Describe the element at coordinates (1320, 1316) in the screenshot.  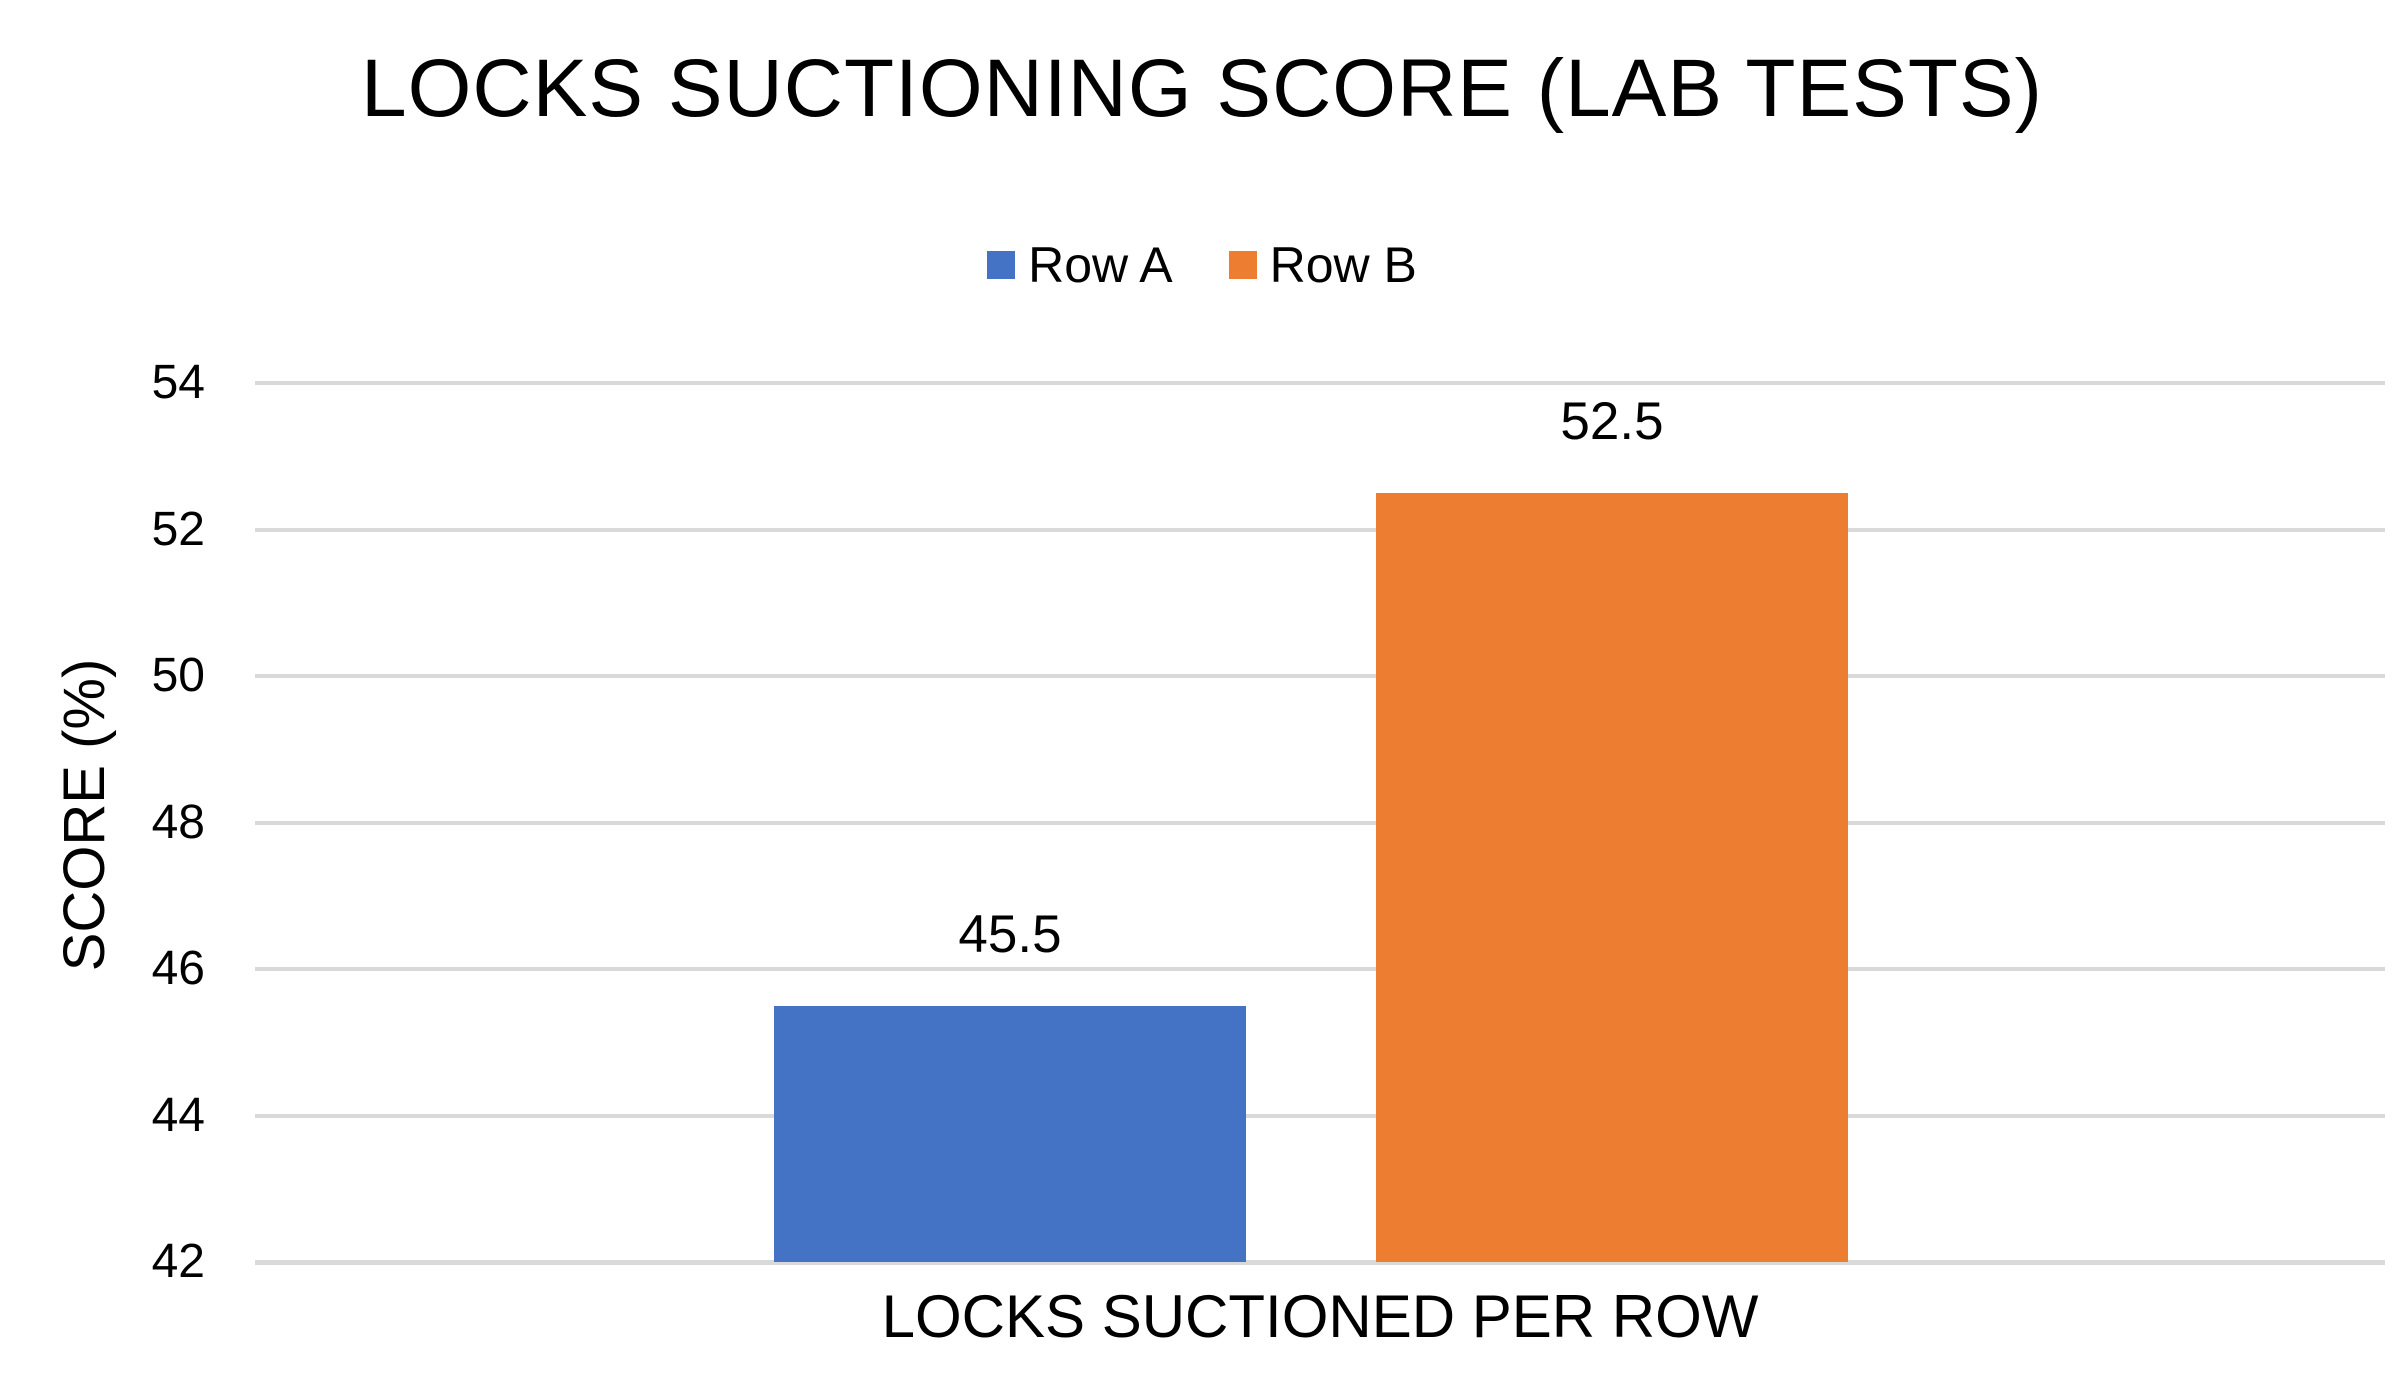
I see `x-axis-category-label: LOCKS SUCTIONED PER ROW` at that location.